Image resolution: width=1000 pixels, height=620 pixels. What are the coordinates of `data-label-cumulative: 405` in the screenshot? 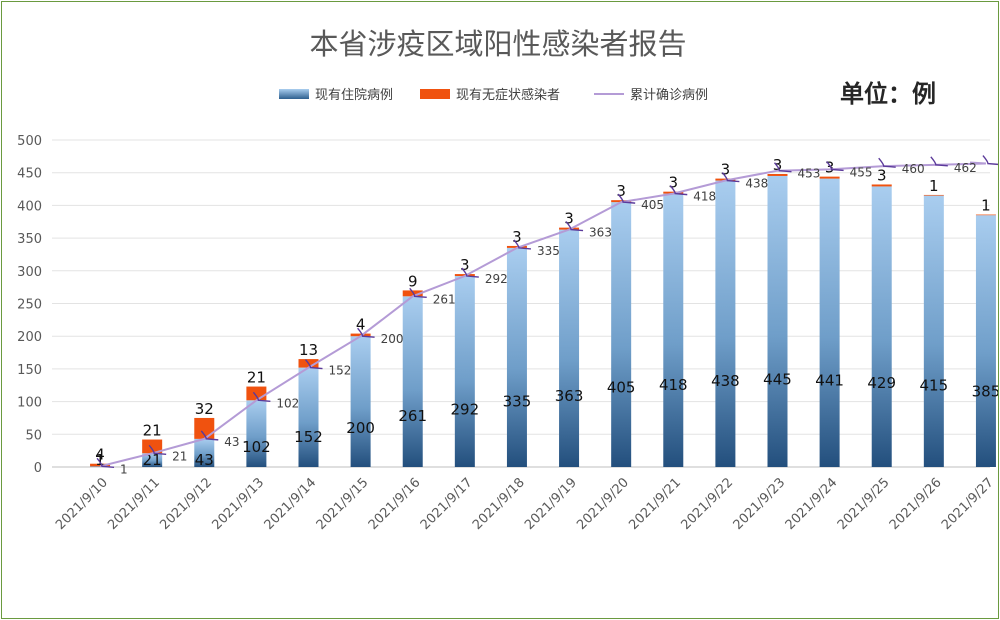 It's located at (652, 205).